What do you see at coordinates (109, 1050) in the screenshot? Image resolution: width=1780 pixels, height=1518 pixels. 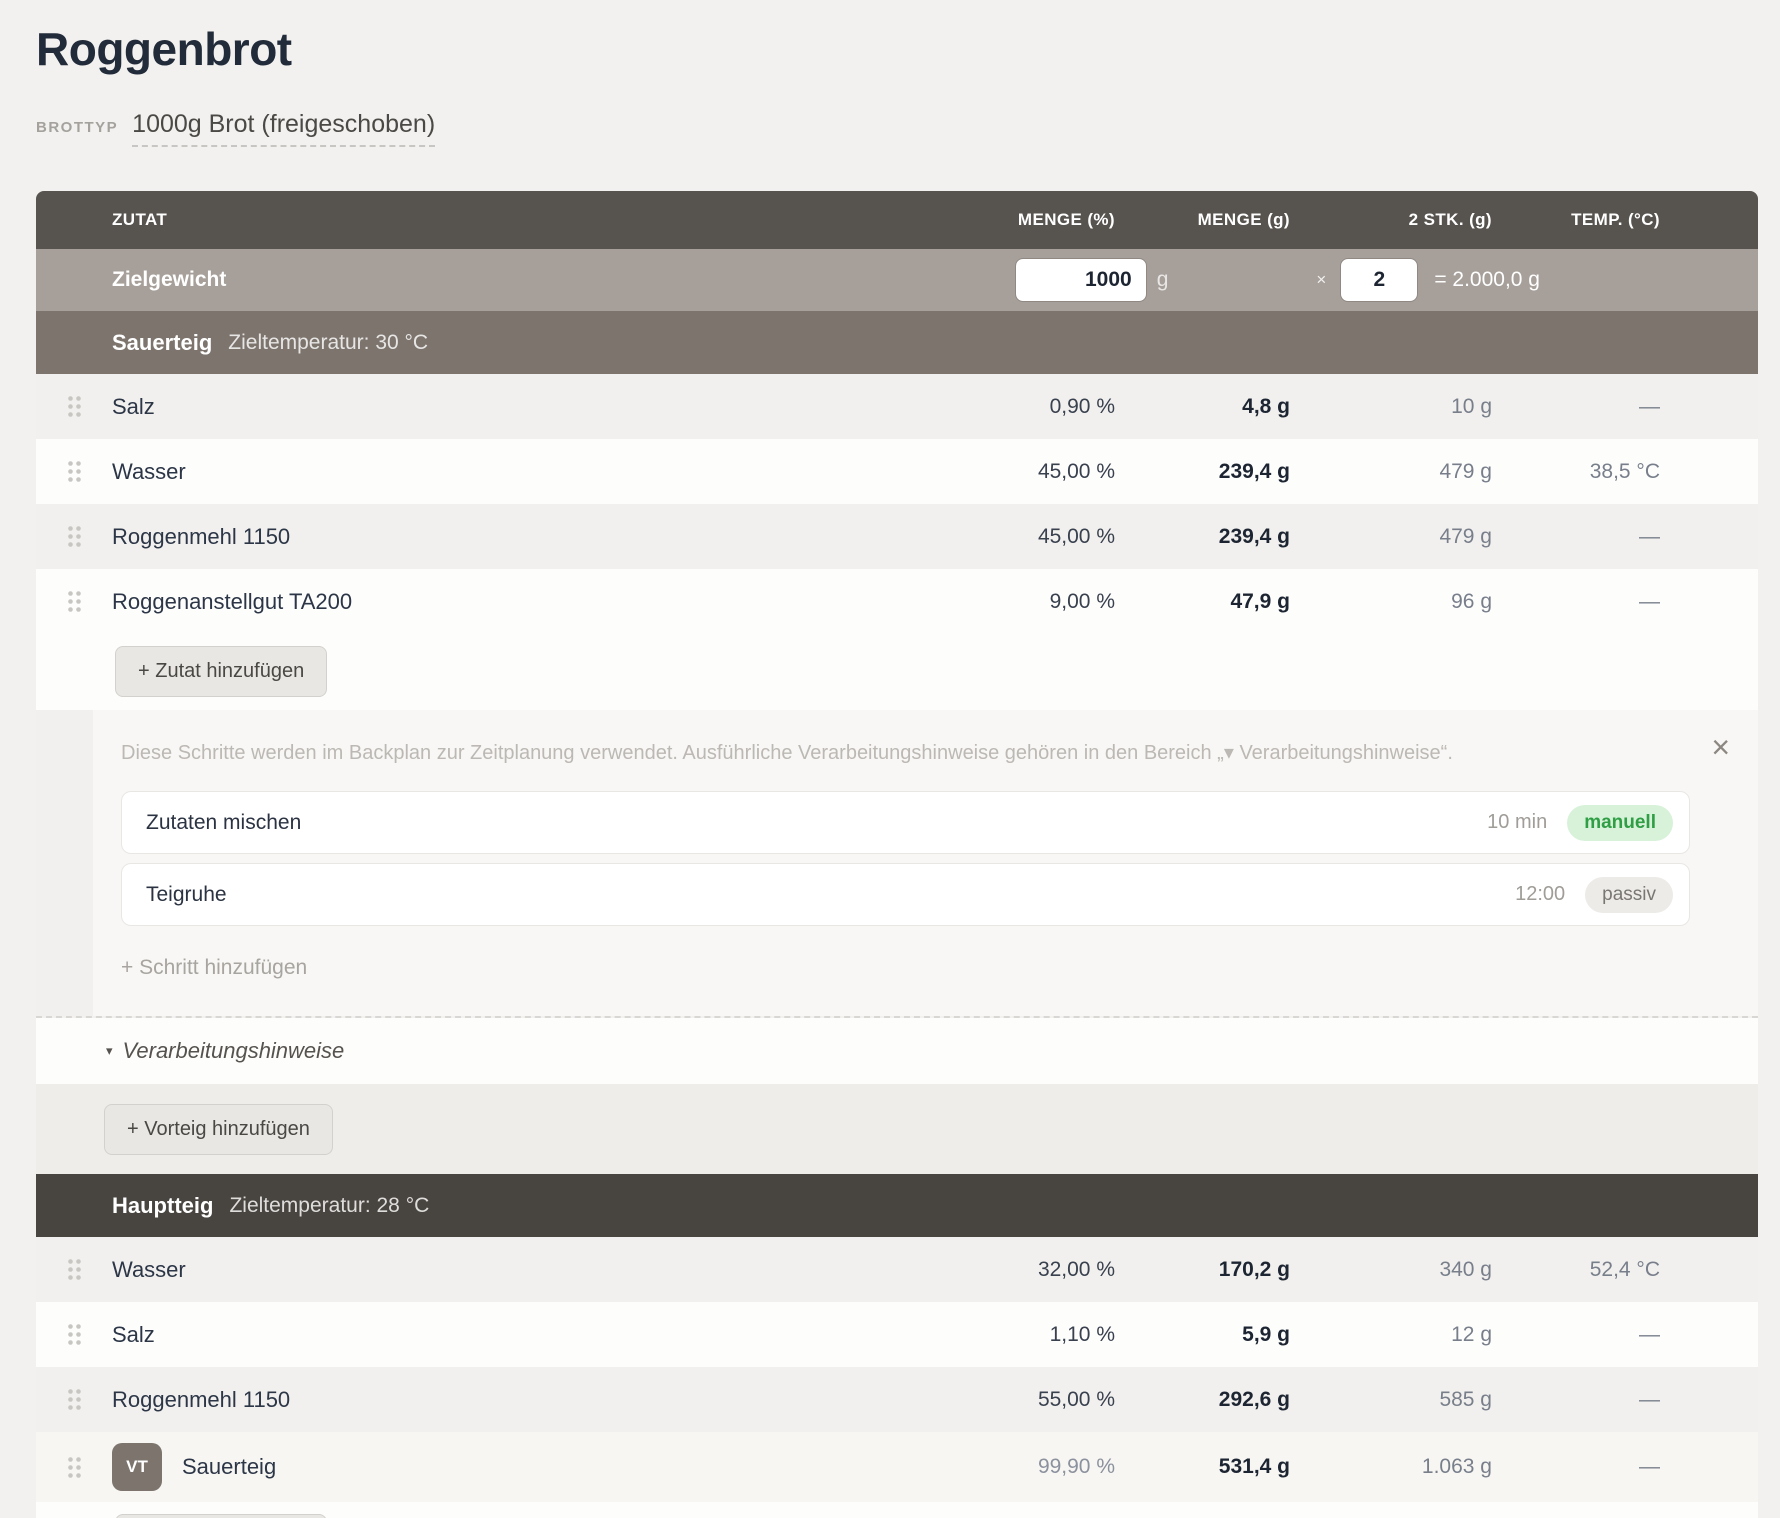 I see `chevron-down-icon: ▾` at bounding box center [109, 1050].